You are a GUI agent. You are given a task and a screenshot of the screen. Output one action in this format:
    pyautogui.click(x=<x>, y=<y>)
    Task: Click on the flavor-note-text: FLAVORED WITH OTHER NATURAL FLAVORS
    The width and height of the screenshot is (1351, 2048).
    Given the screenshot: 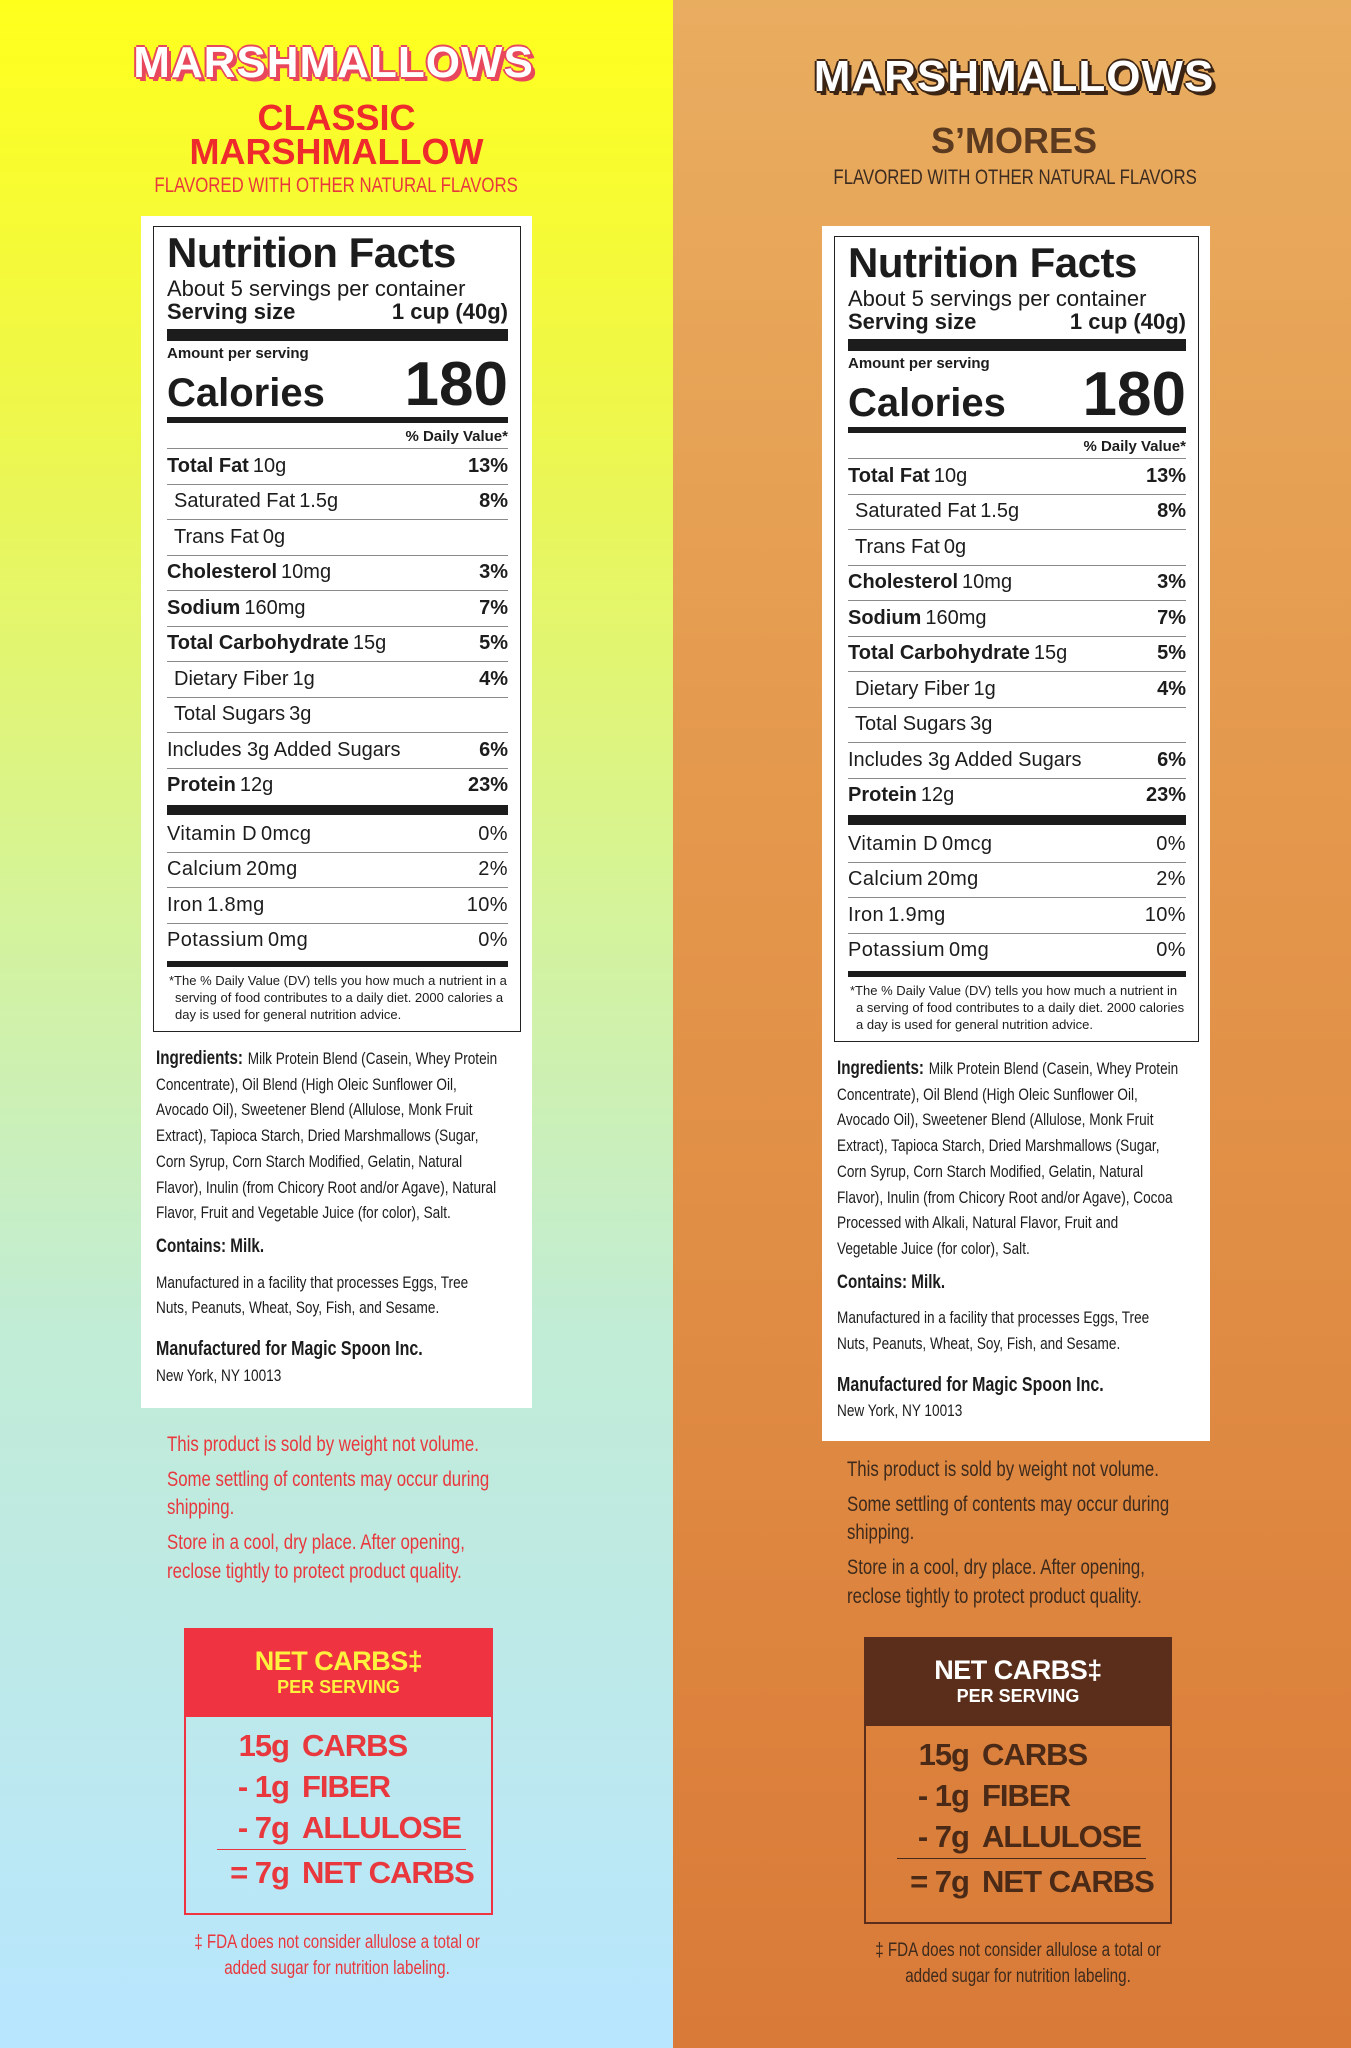 What is the action you would take?
    pyautogui.click(x=1015, y=177)
    